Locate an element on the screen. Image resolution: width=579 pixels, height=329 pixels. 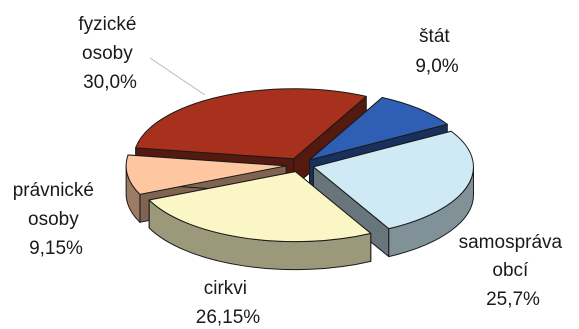
label-samosprava-name-1: samospráva is located at coordinates (511, 242).